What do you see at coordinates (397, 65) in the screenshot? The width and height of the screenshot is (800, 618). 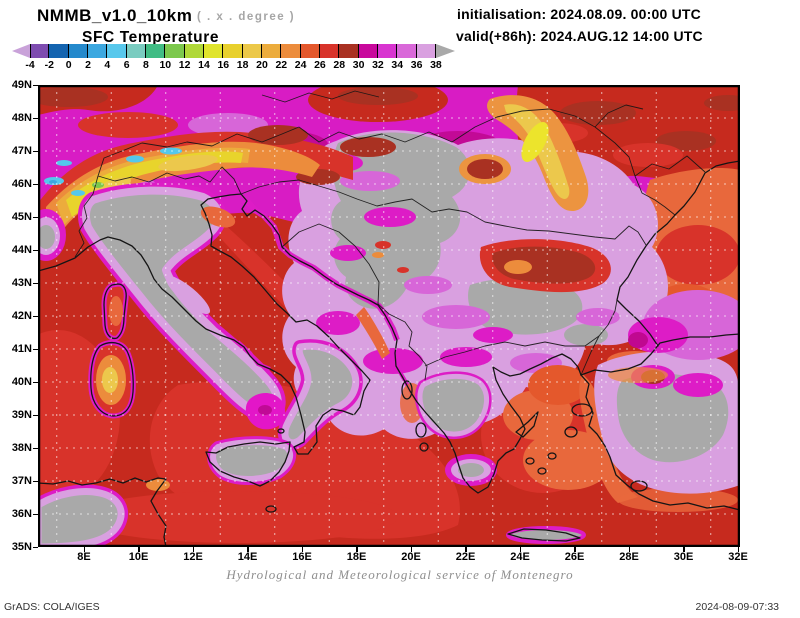 I see `colorbar-tick-label: 34` at bounding box center [397, 65].